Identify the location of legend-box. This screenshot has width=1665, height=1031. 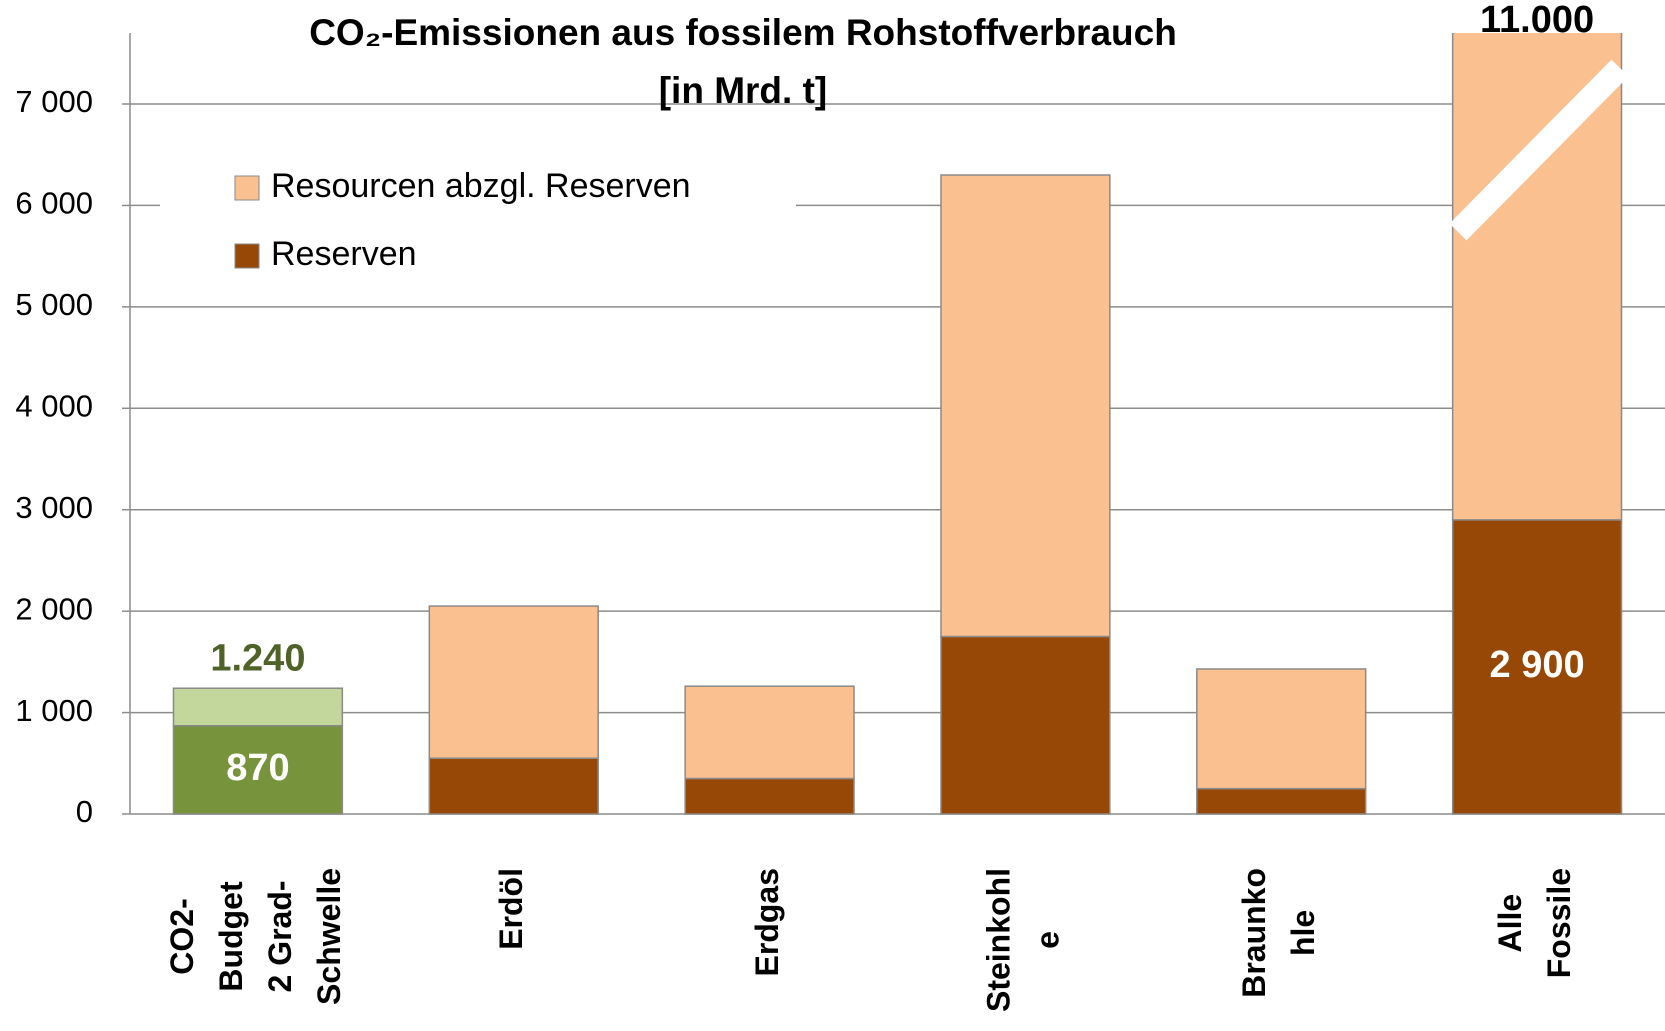
(478, 227).